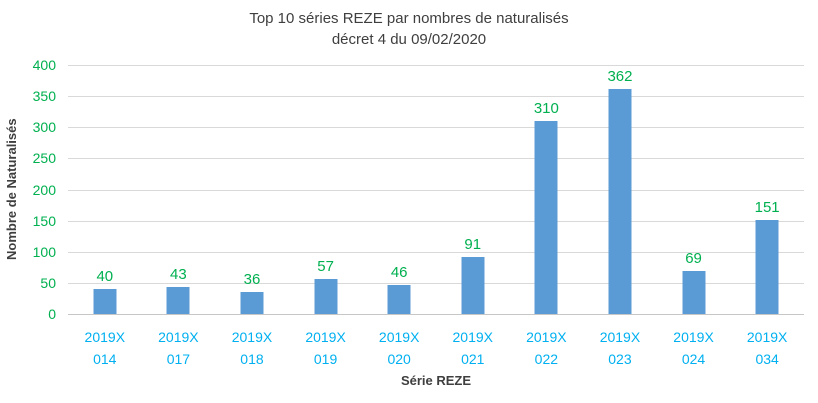  I want to click on y-tick-label: 100, so click(44, 251).